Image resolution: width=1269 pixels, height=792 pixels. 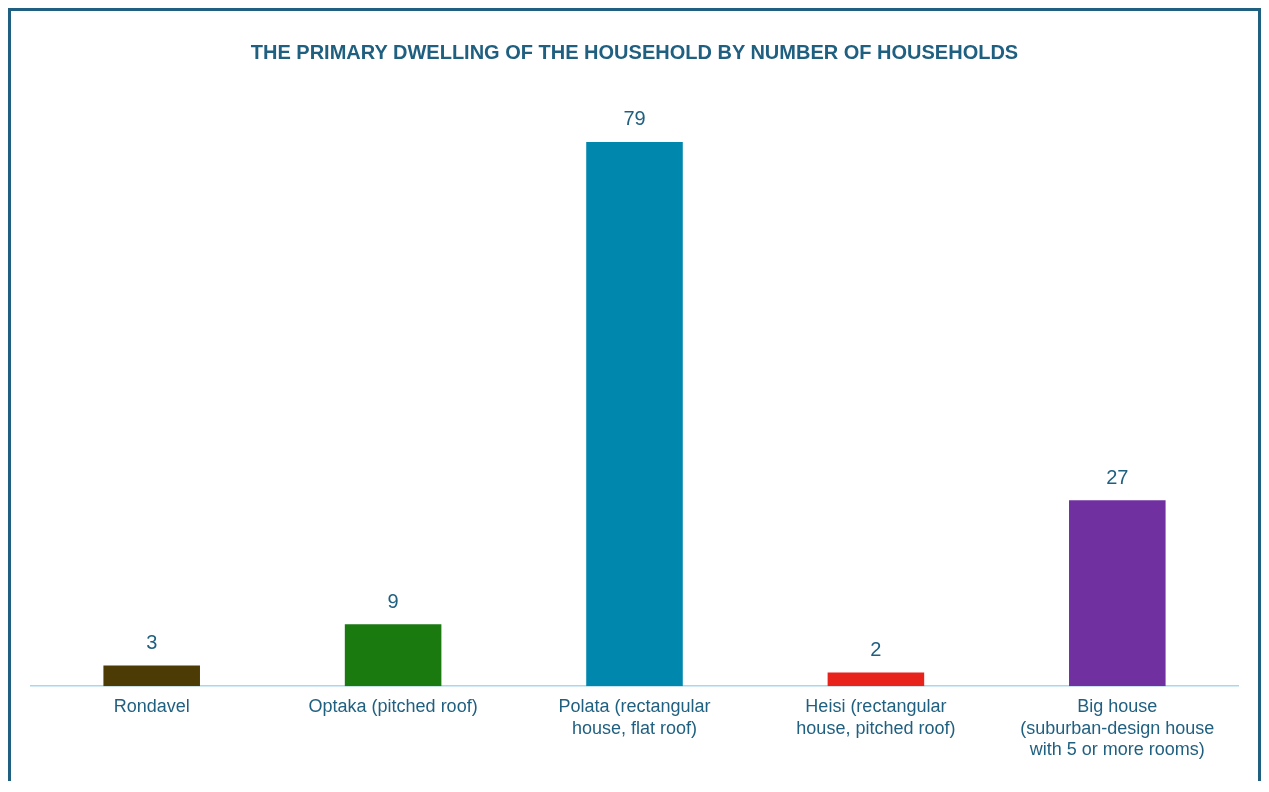 What do you see at coordinates (634, 716) in the screenshot?
I see `x-tick-label: Polata (rectangular house, flat roof)` at bounding box center [634, 716].